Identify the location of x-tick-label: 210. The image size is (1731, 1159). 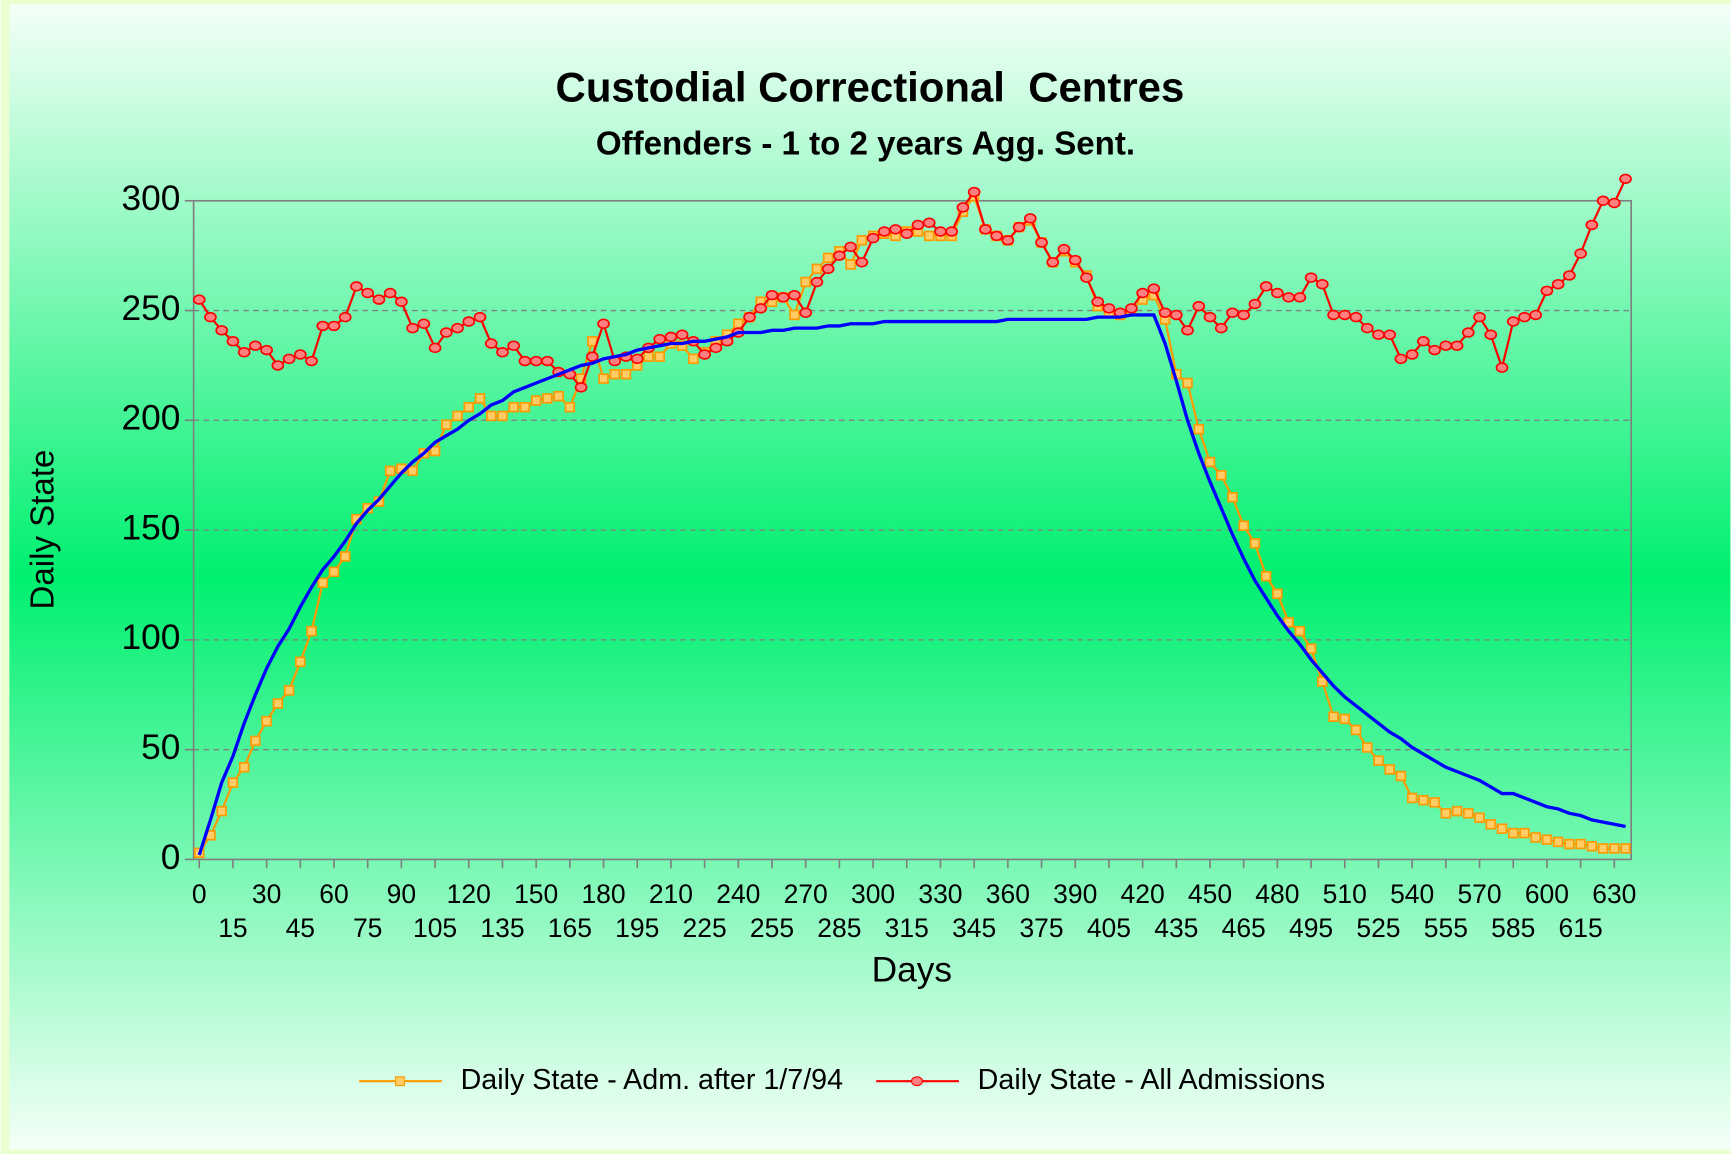
(671, 894).